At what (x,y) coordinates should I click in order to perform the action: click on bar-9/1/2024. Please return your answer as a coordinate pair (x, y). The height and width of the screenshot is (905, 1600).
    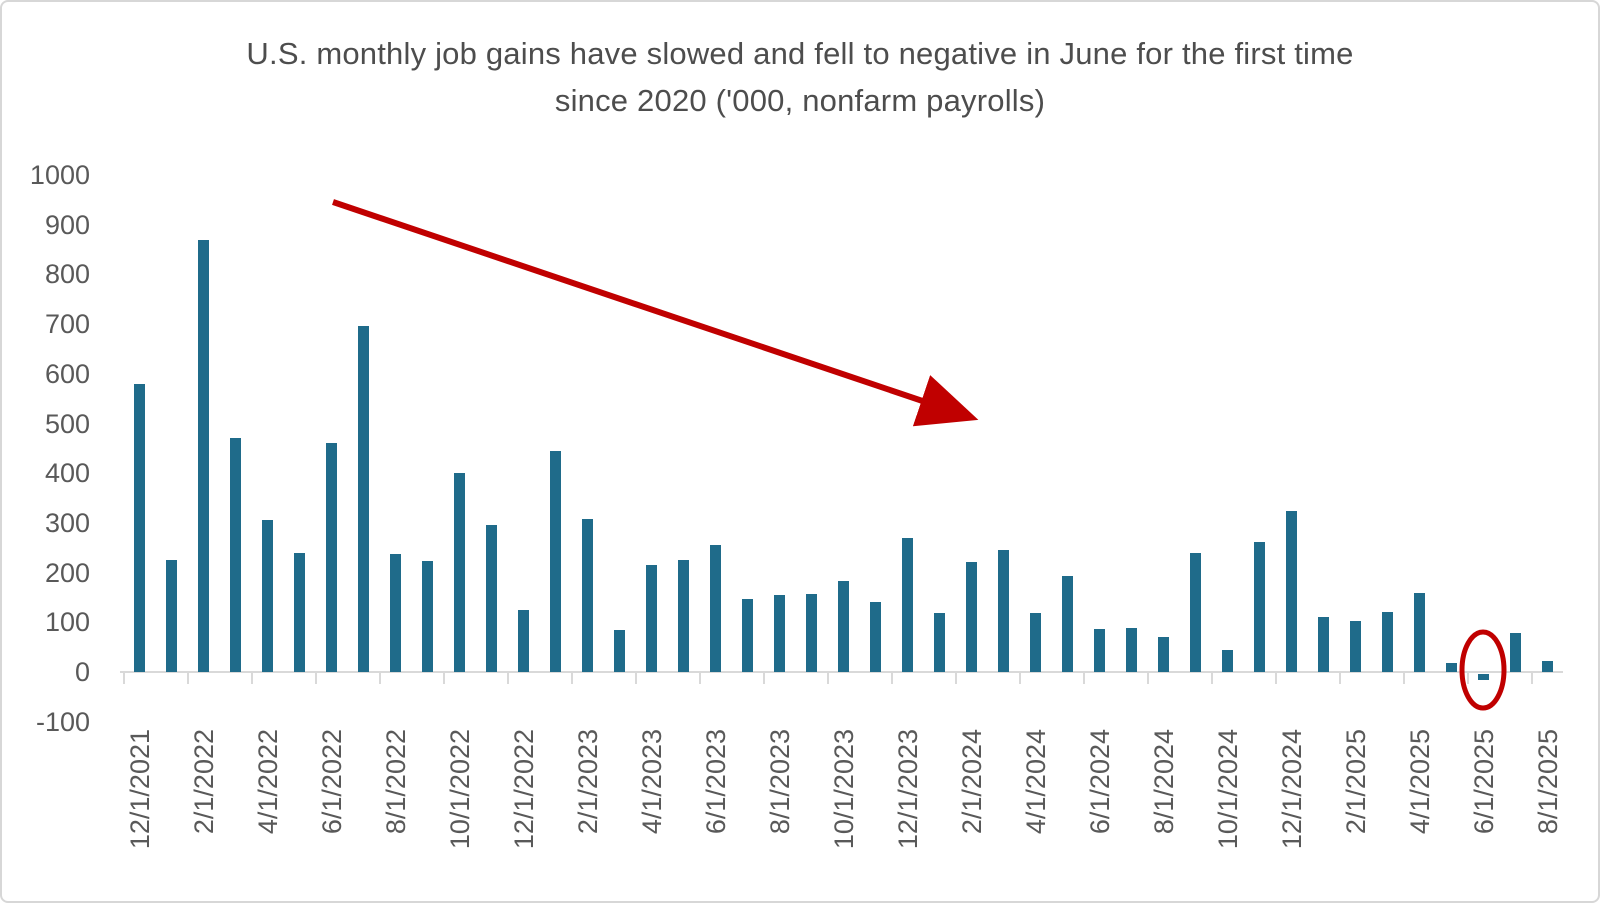
    Looking at the image, I should click on (1195, 612).